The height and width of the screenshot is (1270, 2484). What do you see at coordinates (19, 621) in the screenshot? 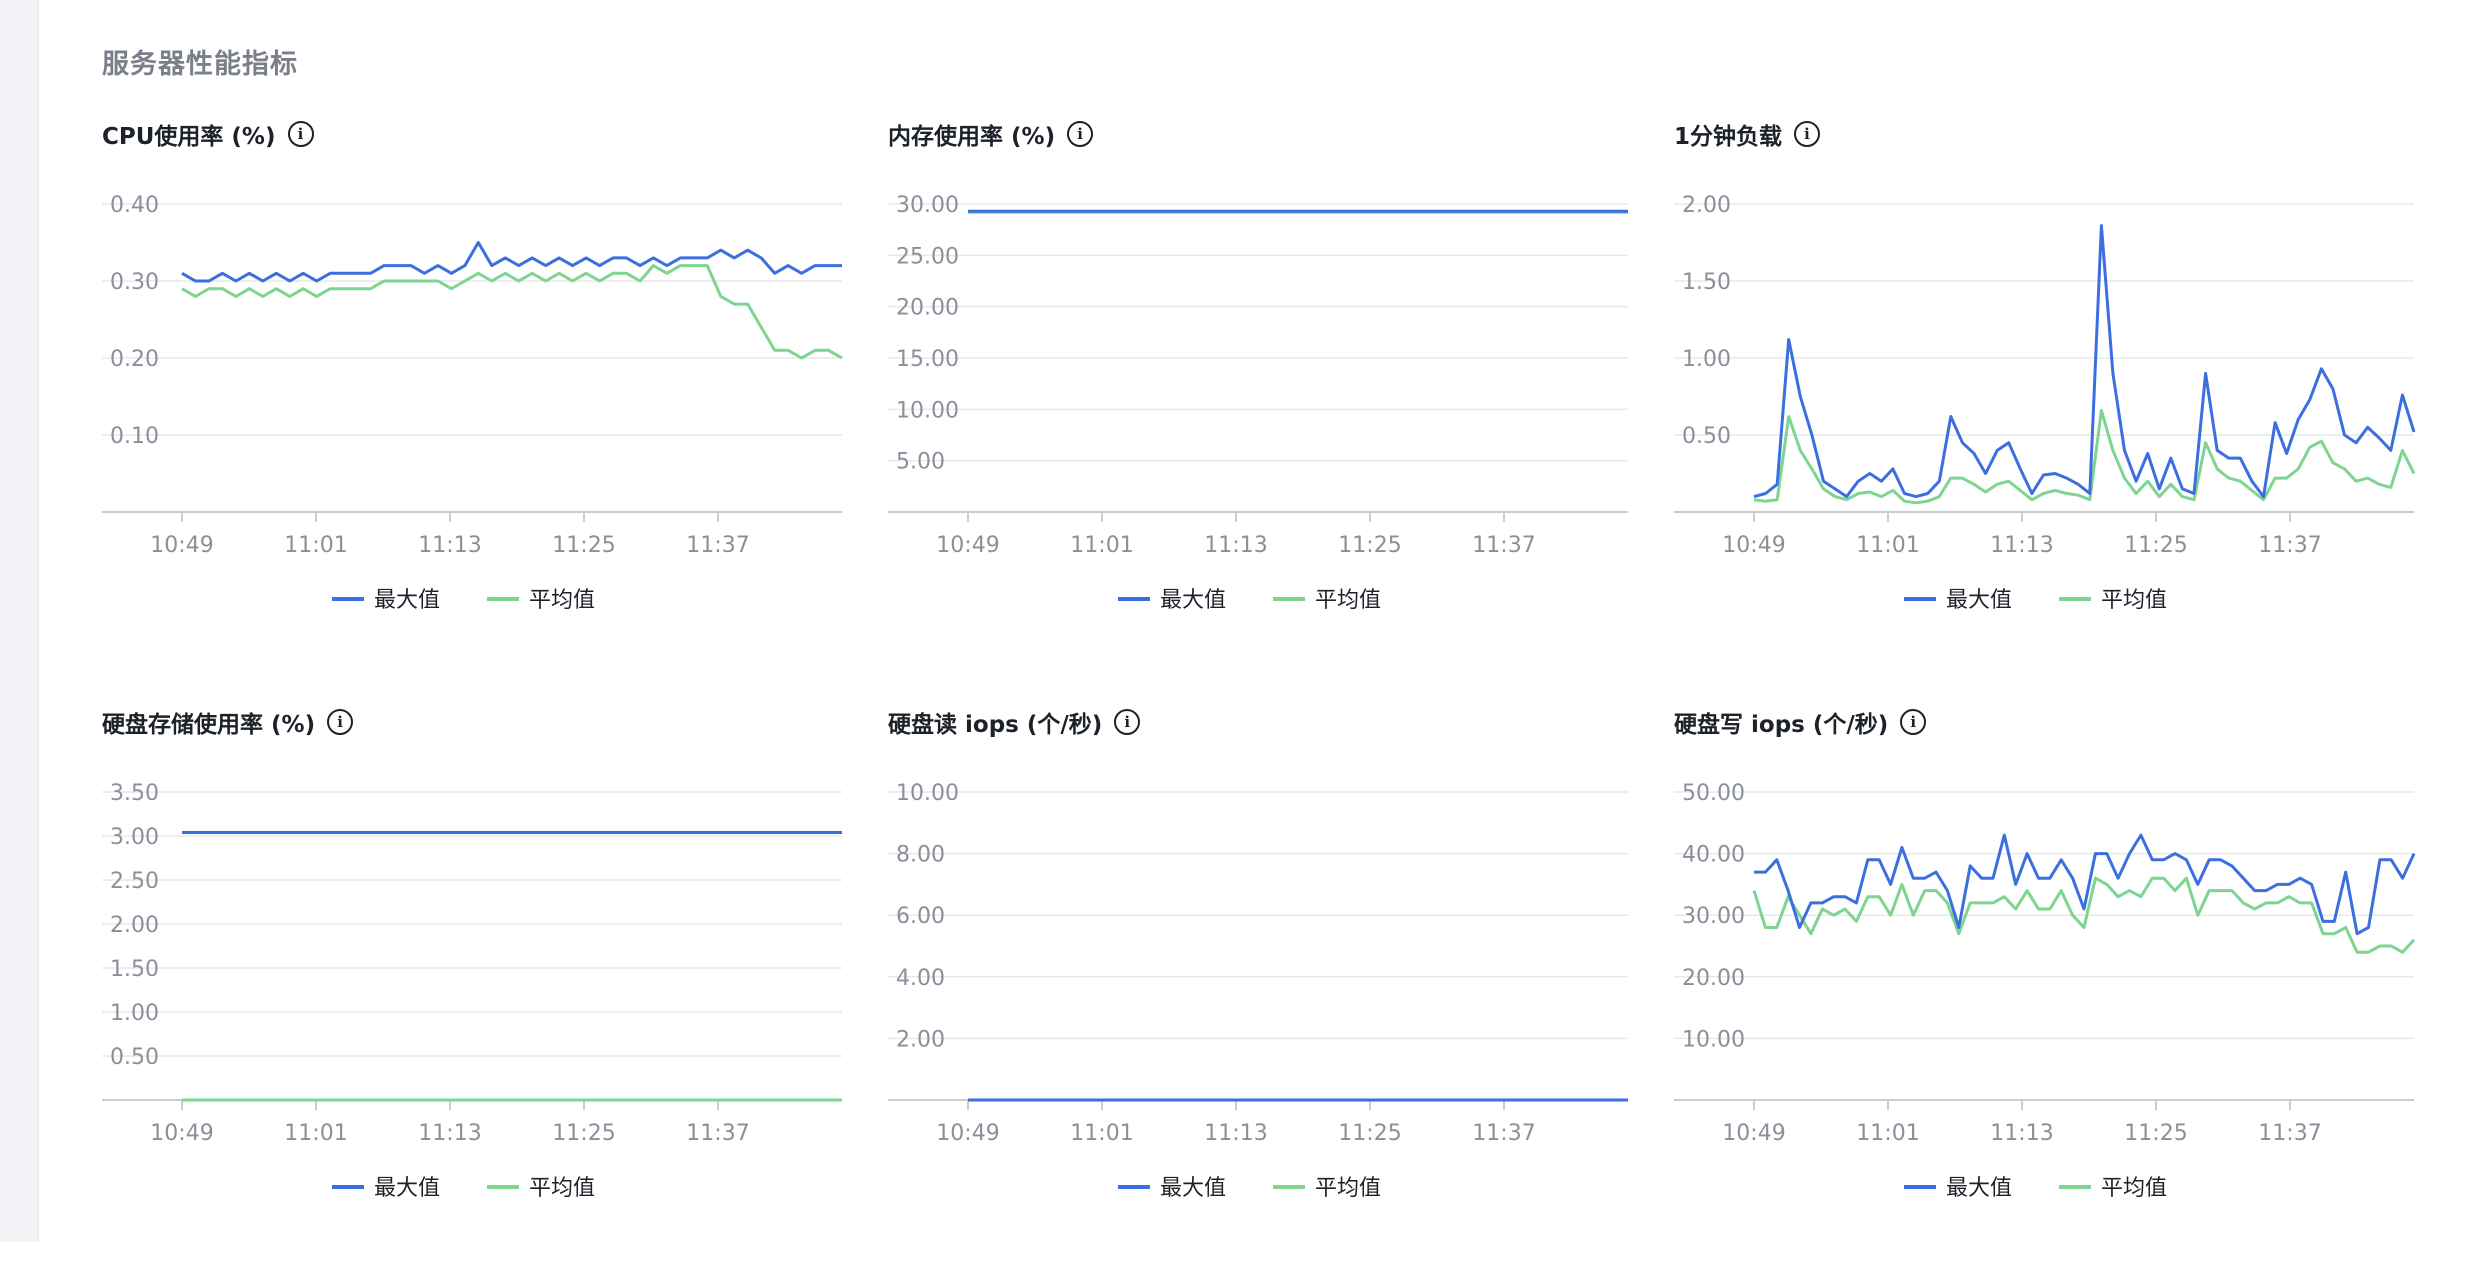
I see `left-sidebar-strip` at bounding box center [19, 621].